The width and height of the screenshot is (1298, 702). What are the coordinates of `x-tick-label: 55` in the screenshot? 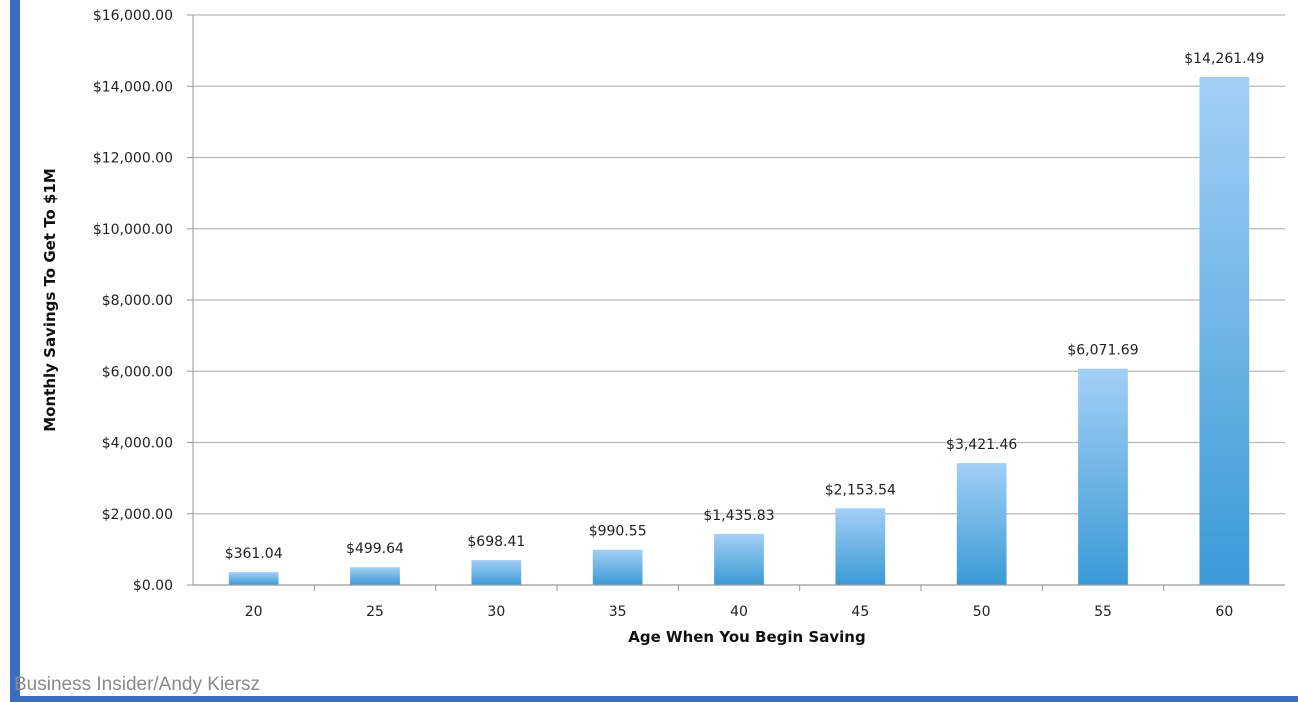 It's located at (1103, 612).